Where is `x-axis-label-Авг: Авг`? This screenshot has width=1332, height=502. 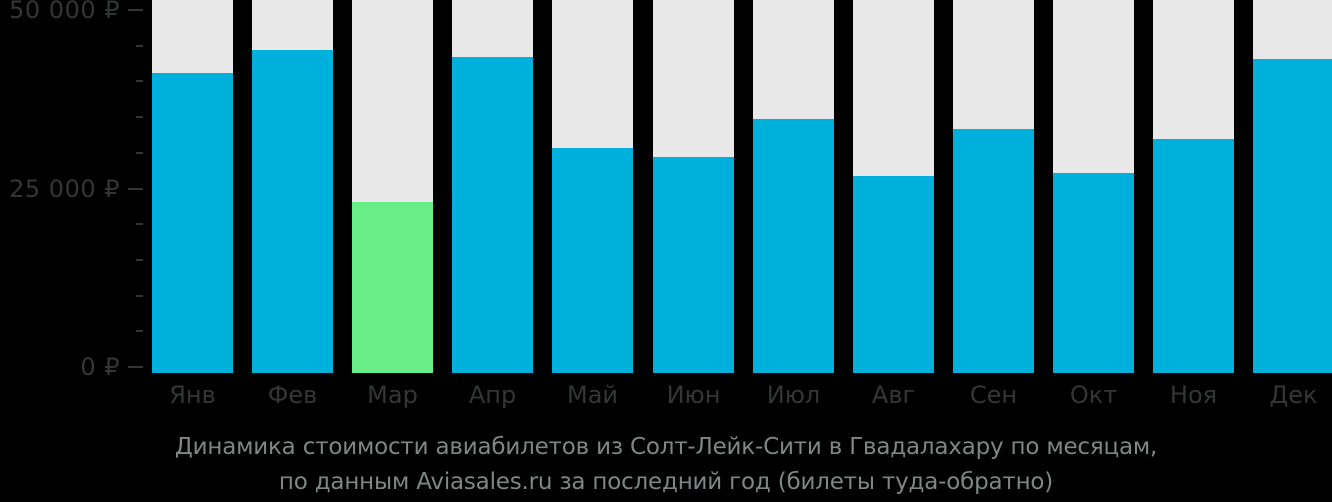 x-axis-label-Авг: Авг is located at coordinates (893, 395).